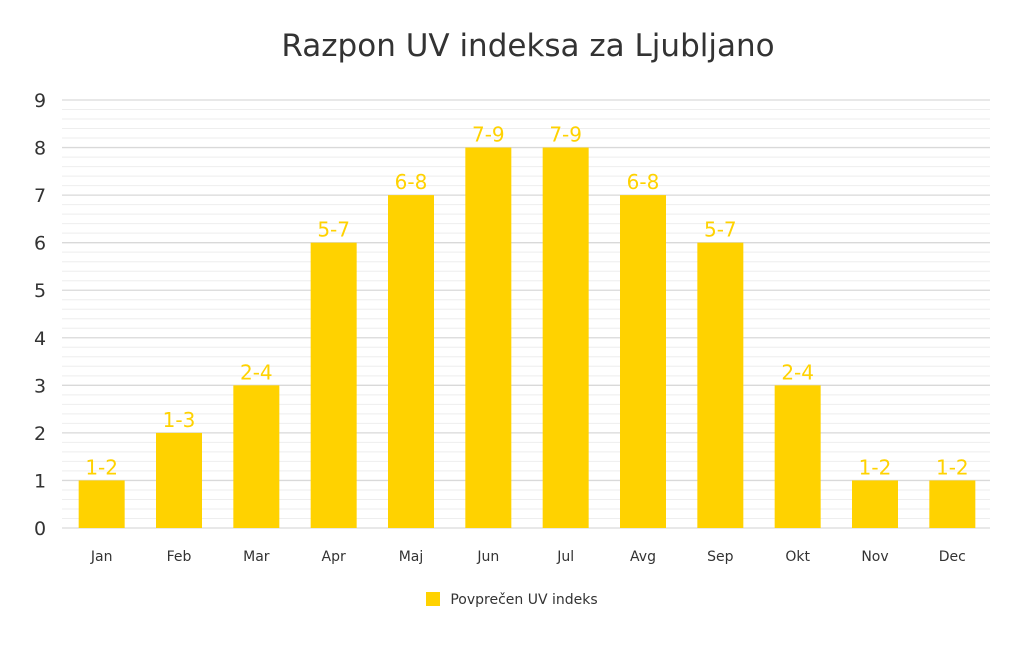  I want to click on y-tick-label: 4, so click(40, 339).